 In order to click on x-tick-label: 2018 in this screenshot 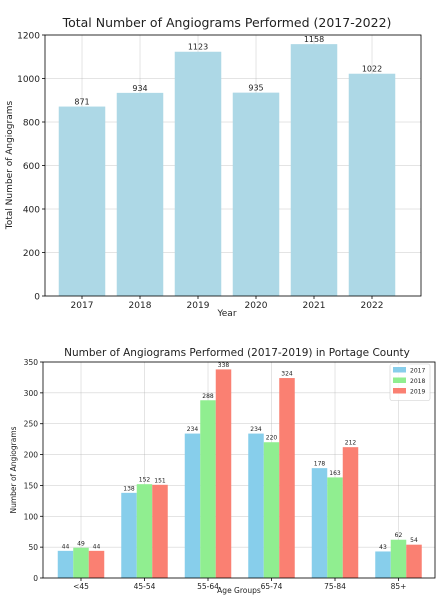, I will do `click(140, 306)`.